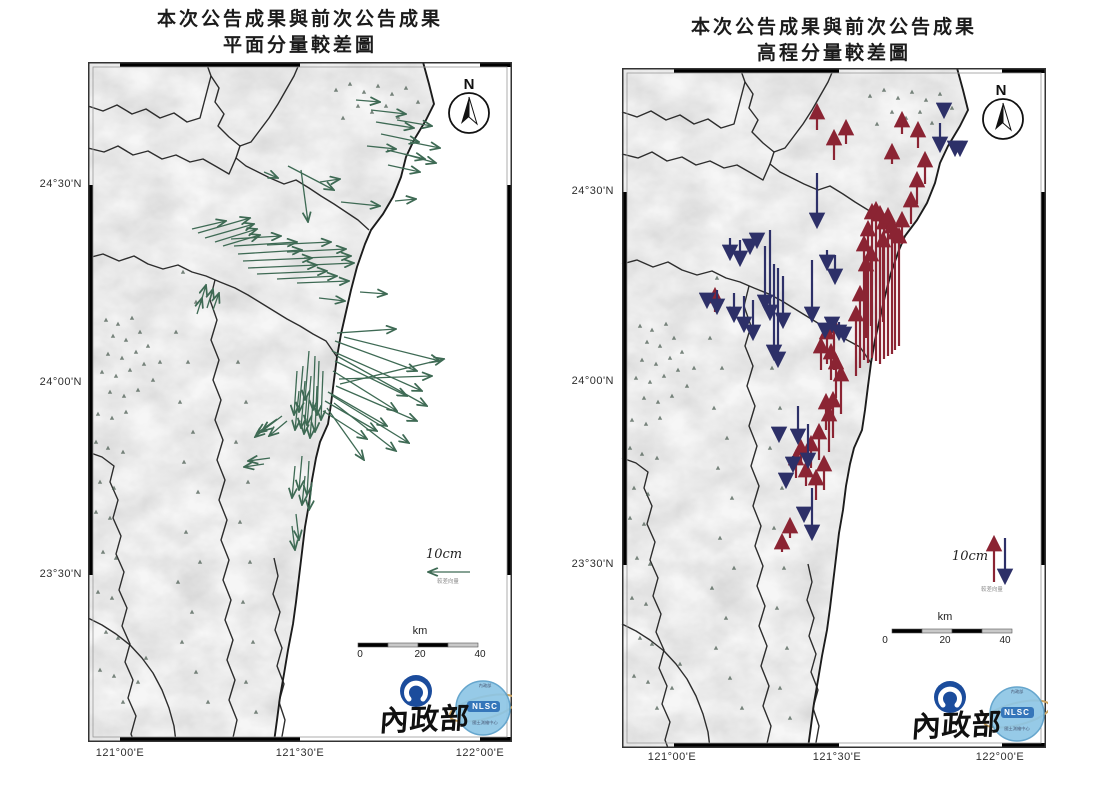 This screenshot has height=785, width=1100. I want to click on map-title-line2: 高程分量較差圖, so click(833, 53).